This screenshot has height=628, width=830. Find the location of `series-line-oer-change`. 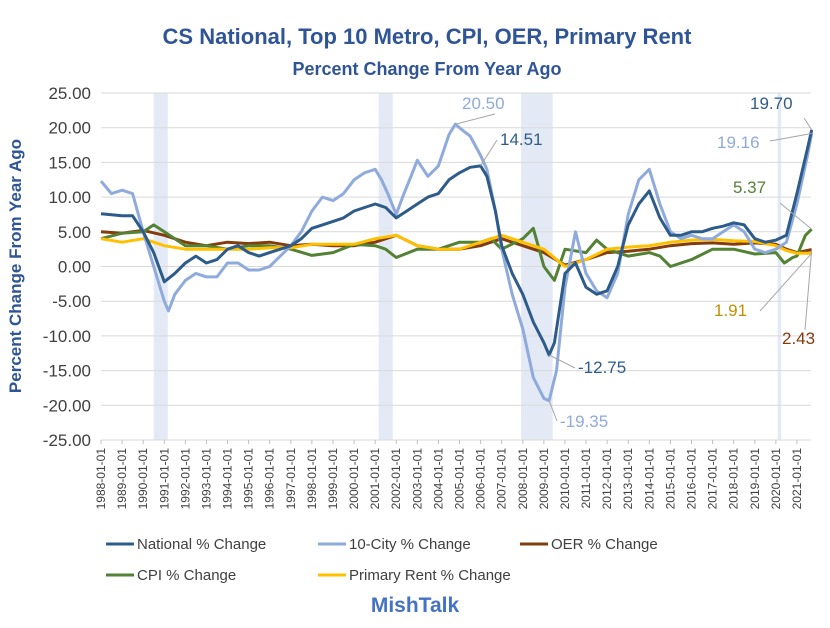

series-line-oer-change is located at coordinates (456, 247).